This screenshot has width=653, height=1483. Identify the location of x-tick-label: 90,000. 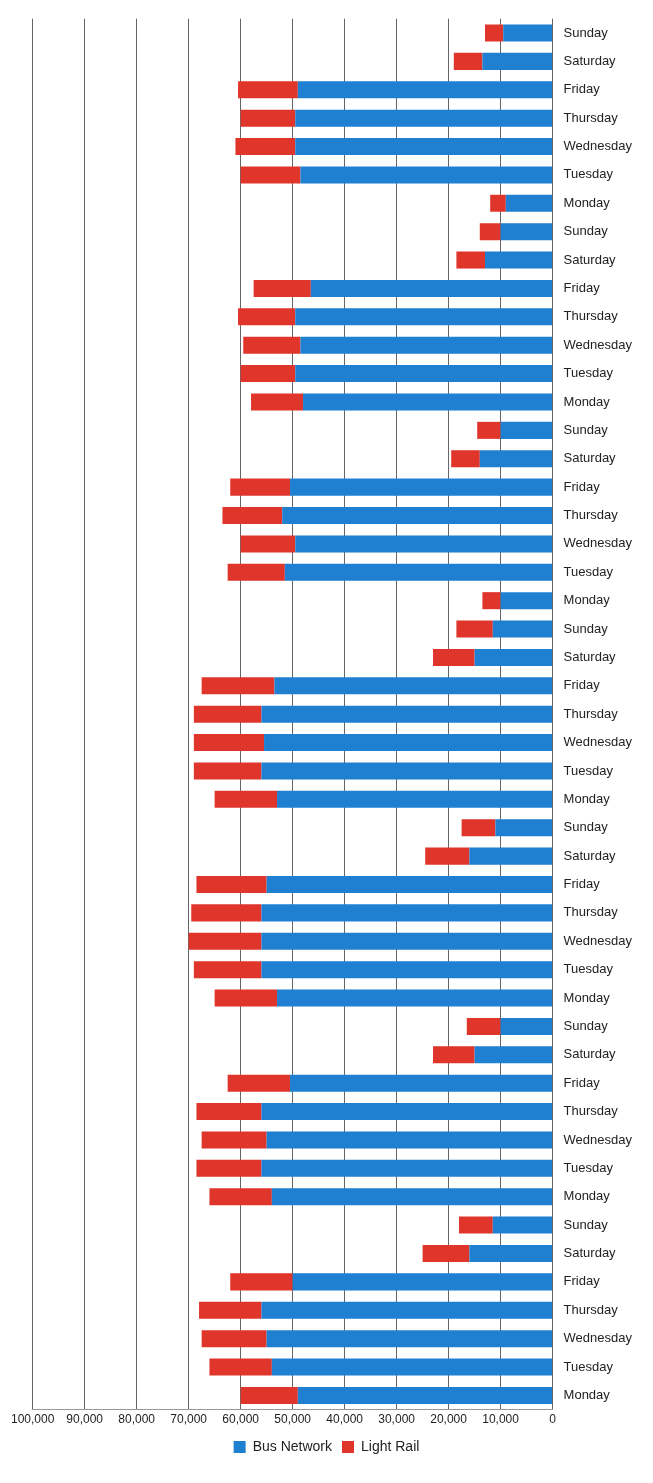
(85, 1419).